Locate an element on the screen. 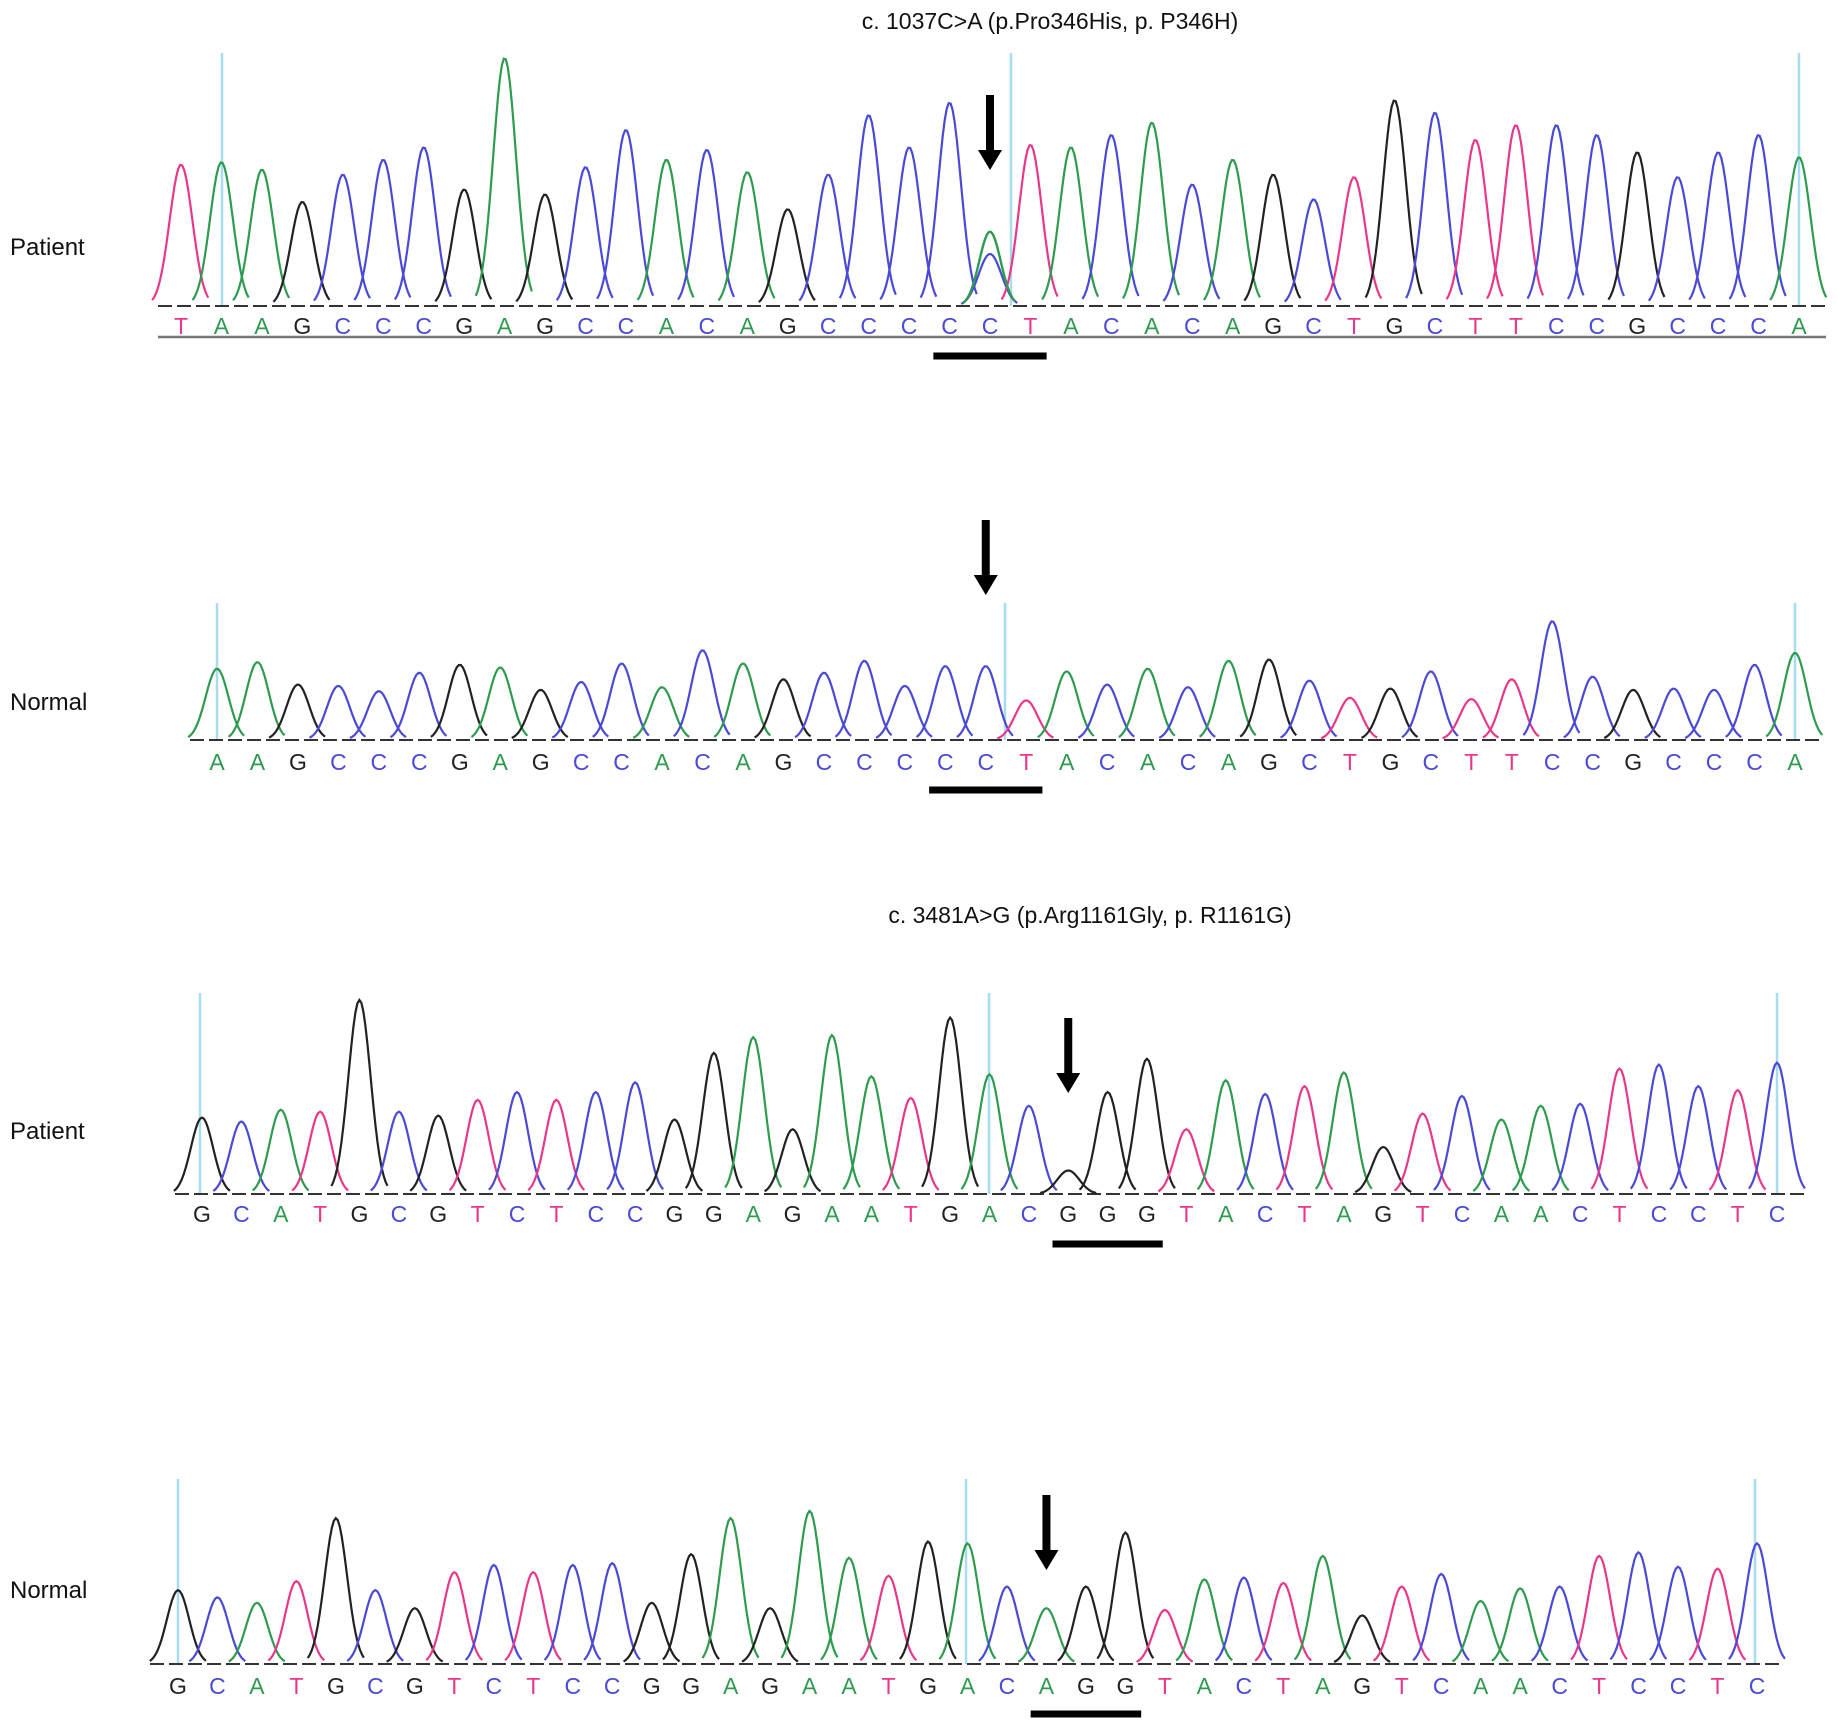 The width and height of the screenshot is (1838, 1729). panel-1-base-call: G is located at coordinates (1395, 326).